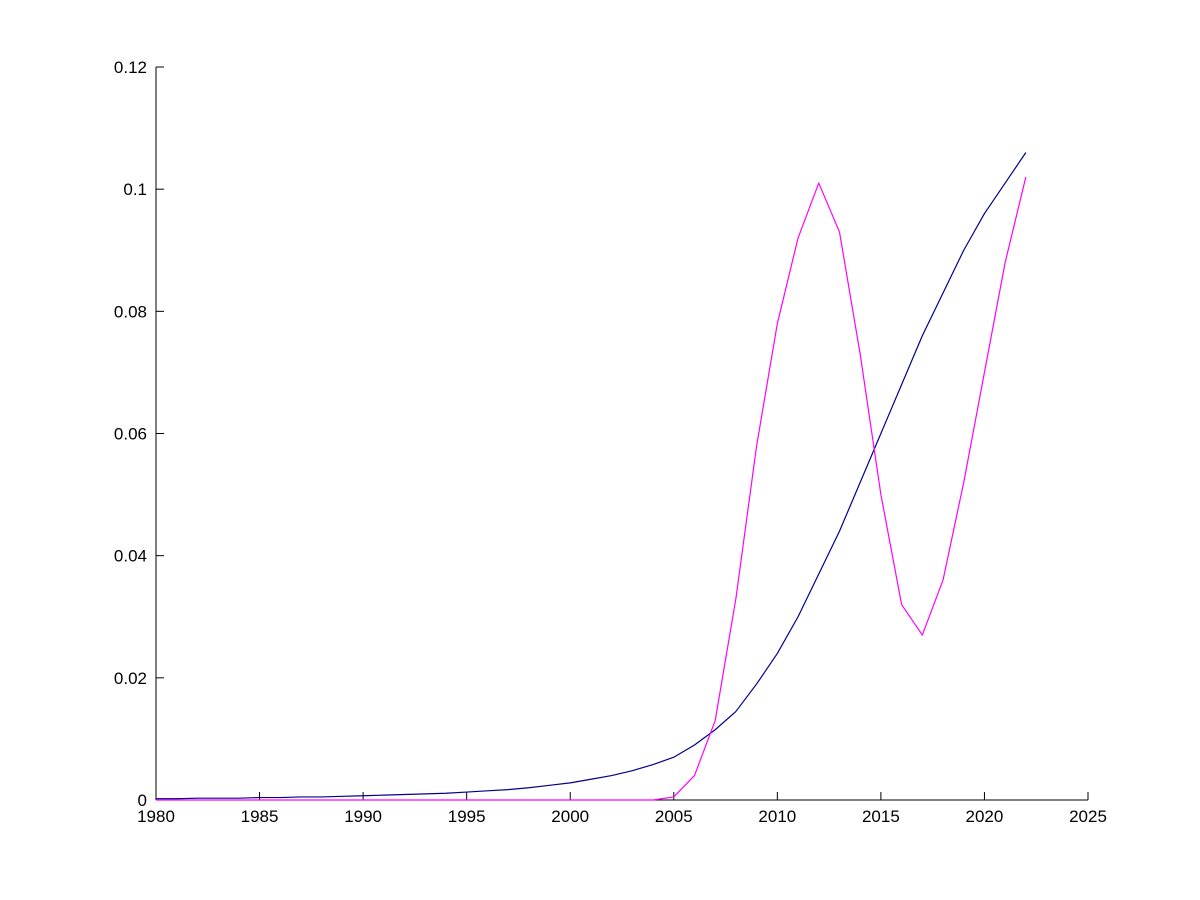 Image resolution: width=1200 pixels, height=900 pixels. Describe the element at coordinates (130, 556) in the screenshot. I see `y-tick-label: 0.04` at that location.